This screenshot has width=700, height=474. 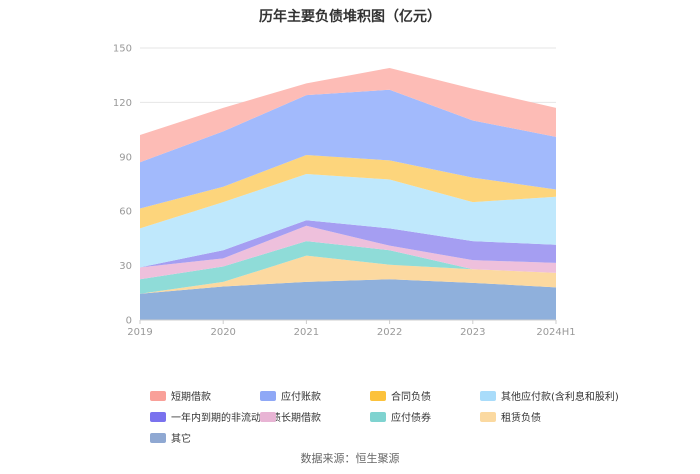 What do you see at coordinates (125, 212) in the screenshot?
I see `y-tick-label: 60` at bounding box center [125, 212].